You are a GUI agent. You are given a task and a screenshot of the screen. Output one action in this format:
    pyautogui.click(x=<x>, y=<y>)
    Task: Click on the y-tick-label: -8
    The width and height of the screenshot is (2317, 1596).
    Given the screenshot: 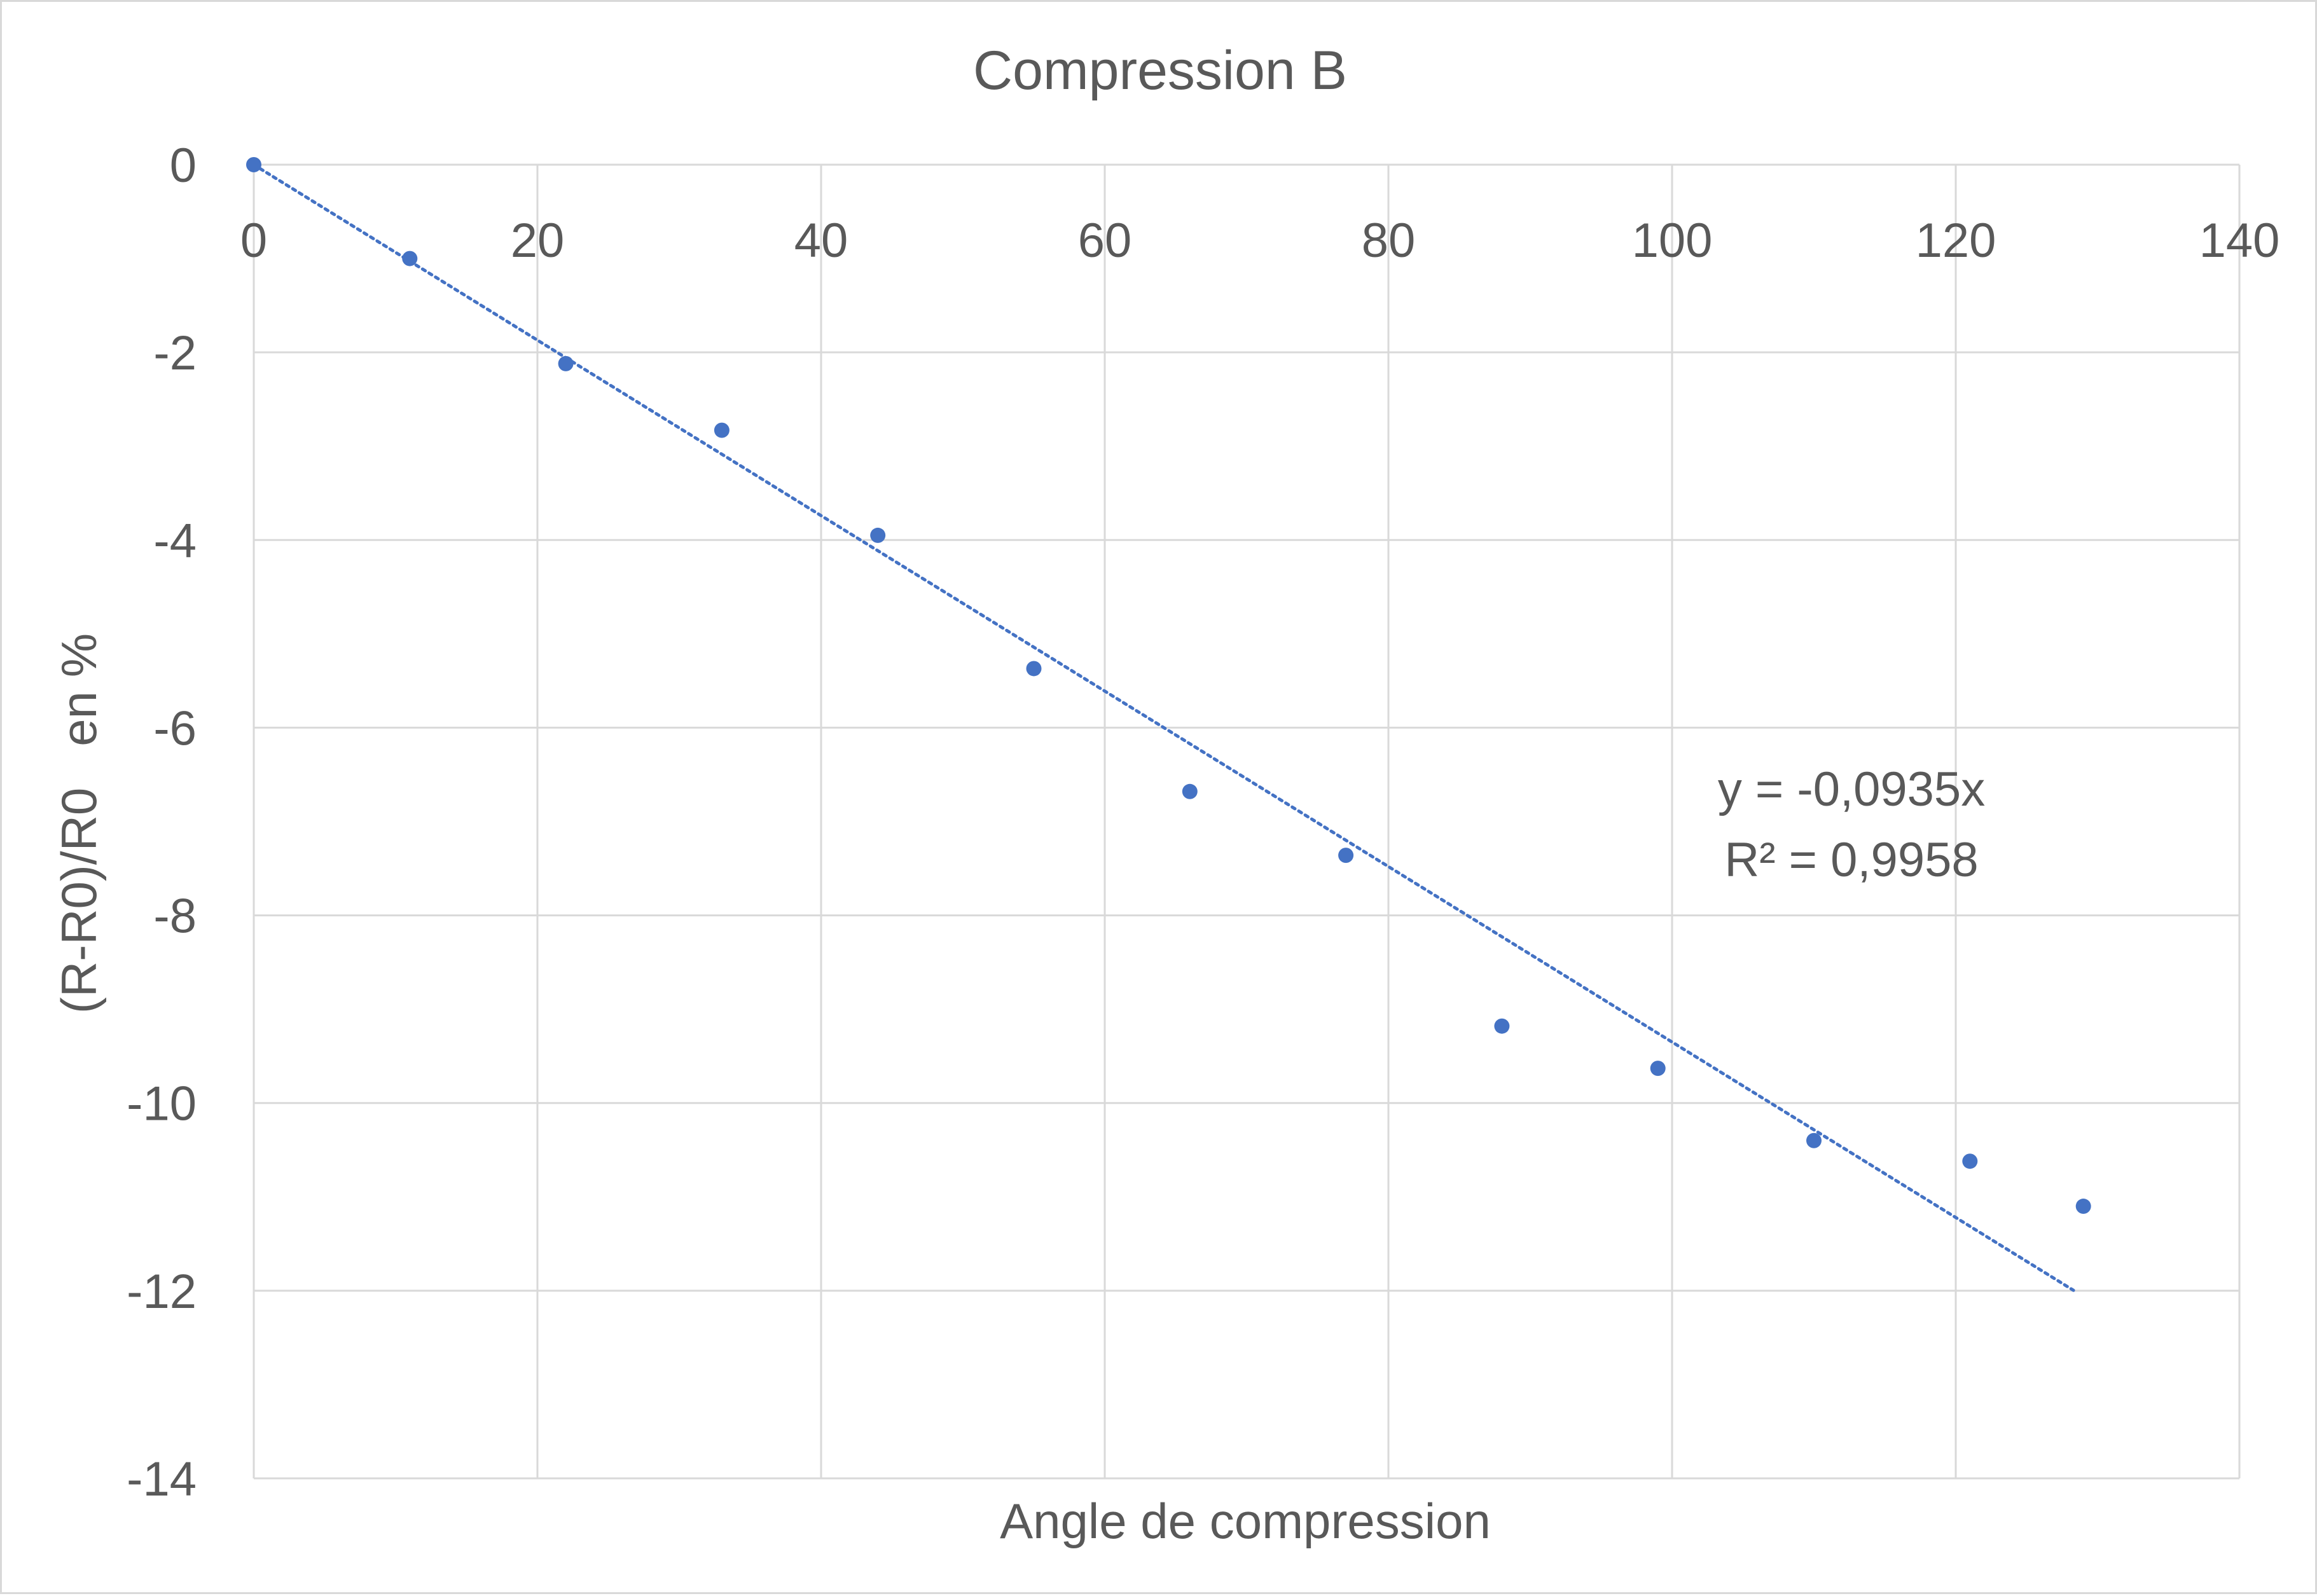 What is the action you would take?
    pyautogui.click(x=175, y=917)
    